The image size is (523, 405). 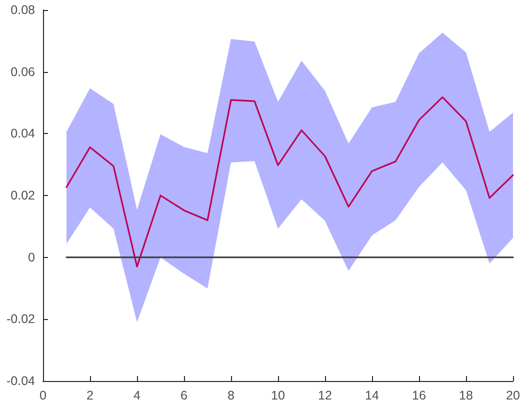 I want to click on y-tick-label: 0.04, so click(x=23, y=133).